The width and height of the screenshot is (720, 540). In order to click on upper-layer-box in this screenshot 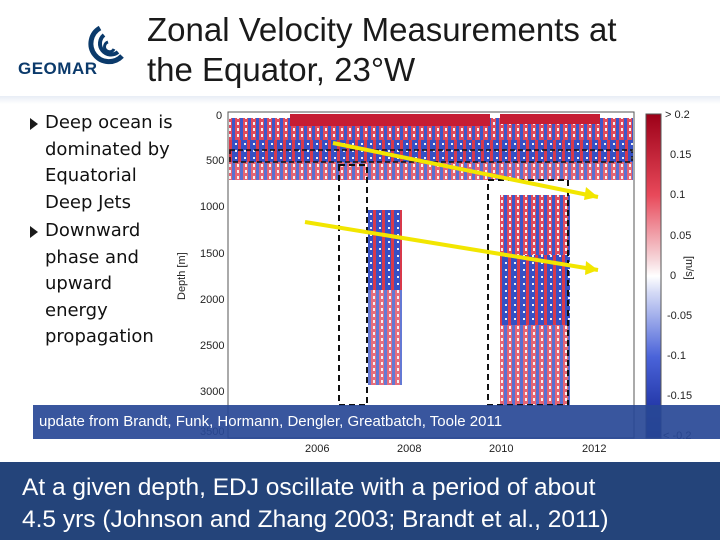, I will do `click(431, 156)`.